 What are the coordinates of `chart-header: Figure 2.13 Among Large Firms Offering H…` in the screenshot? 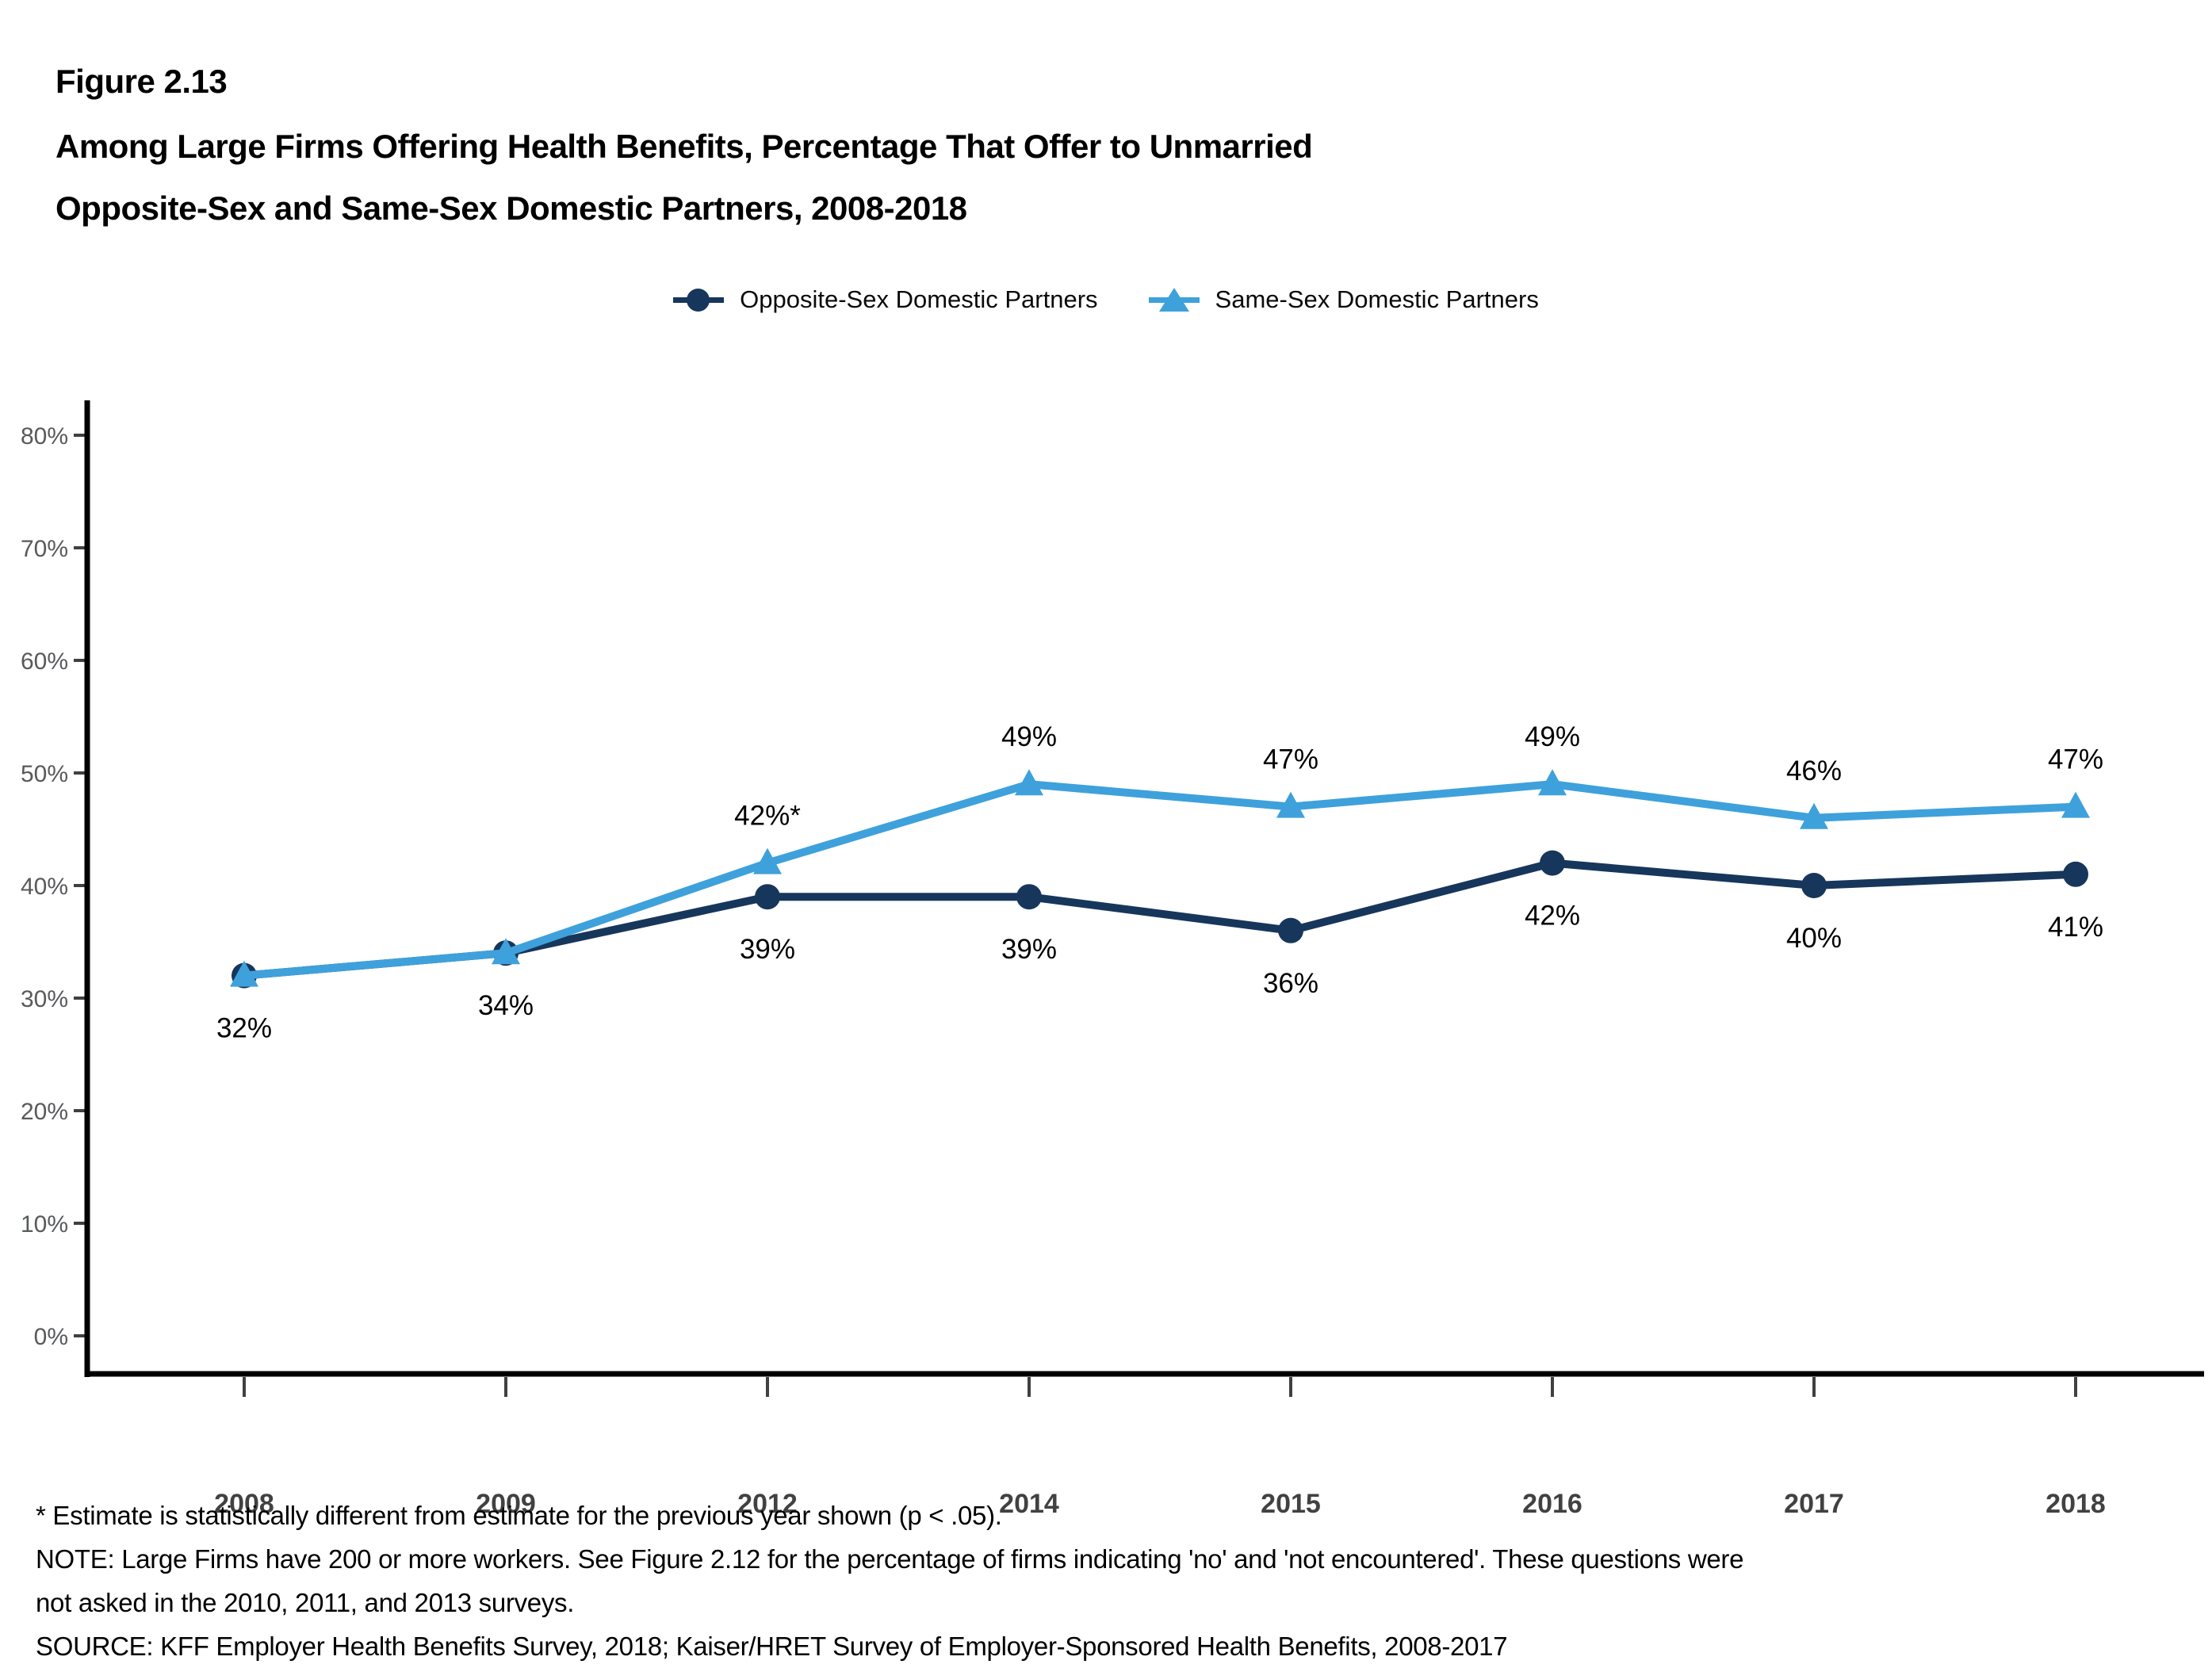 It's located at (1086, 144).